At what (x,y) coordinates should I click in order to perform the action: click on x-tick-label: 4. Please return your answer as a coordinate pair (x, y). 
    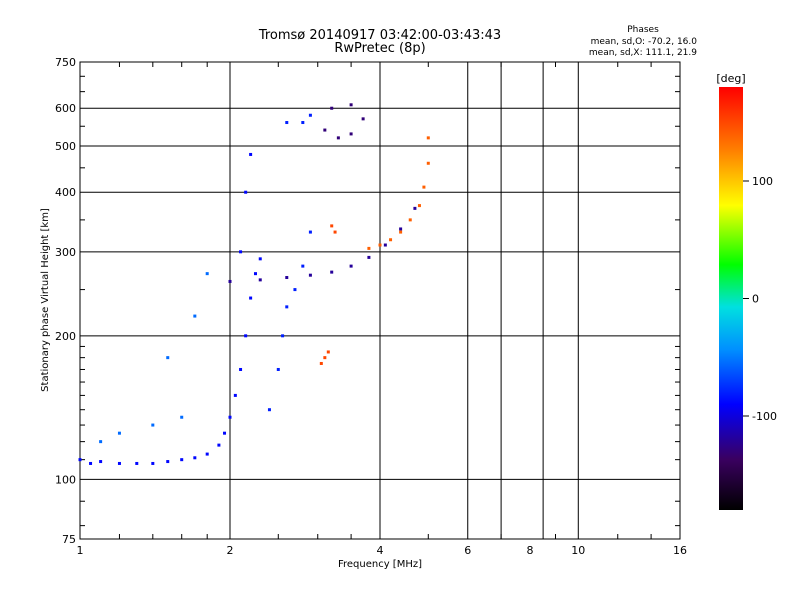
    Looking at the image, I should click on (380, 550).